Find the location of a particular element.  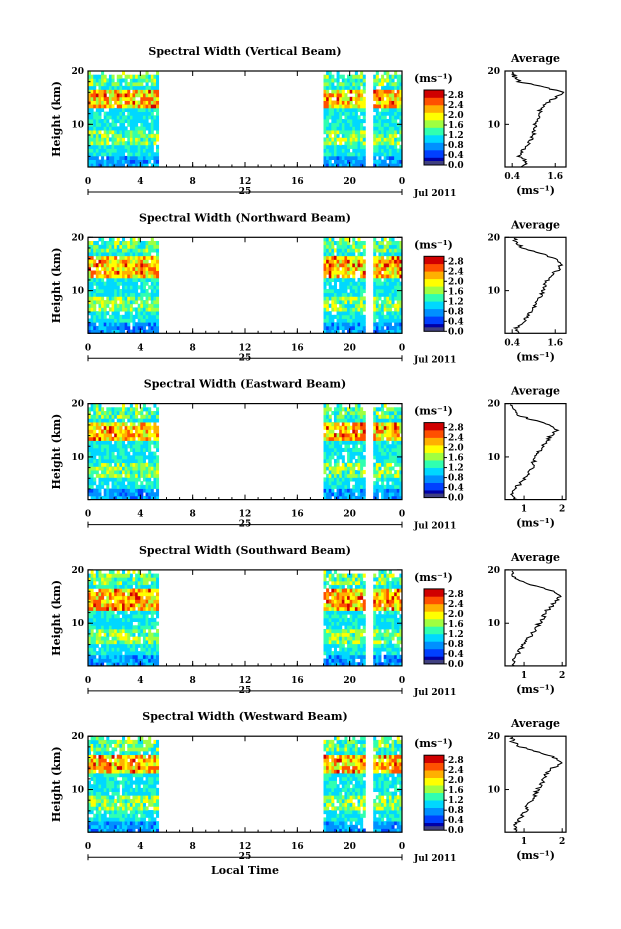

average-y-tick-label: 20 is located at coordinates (493, 238).